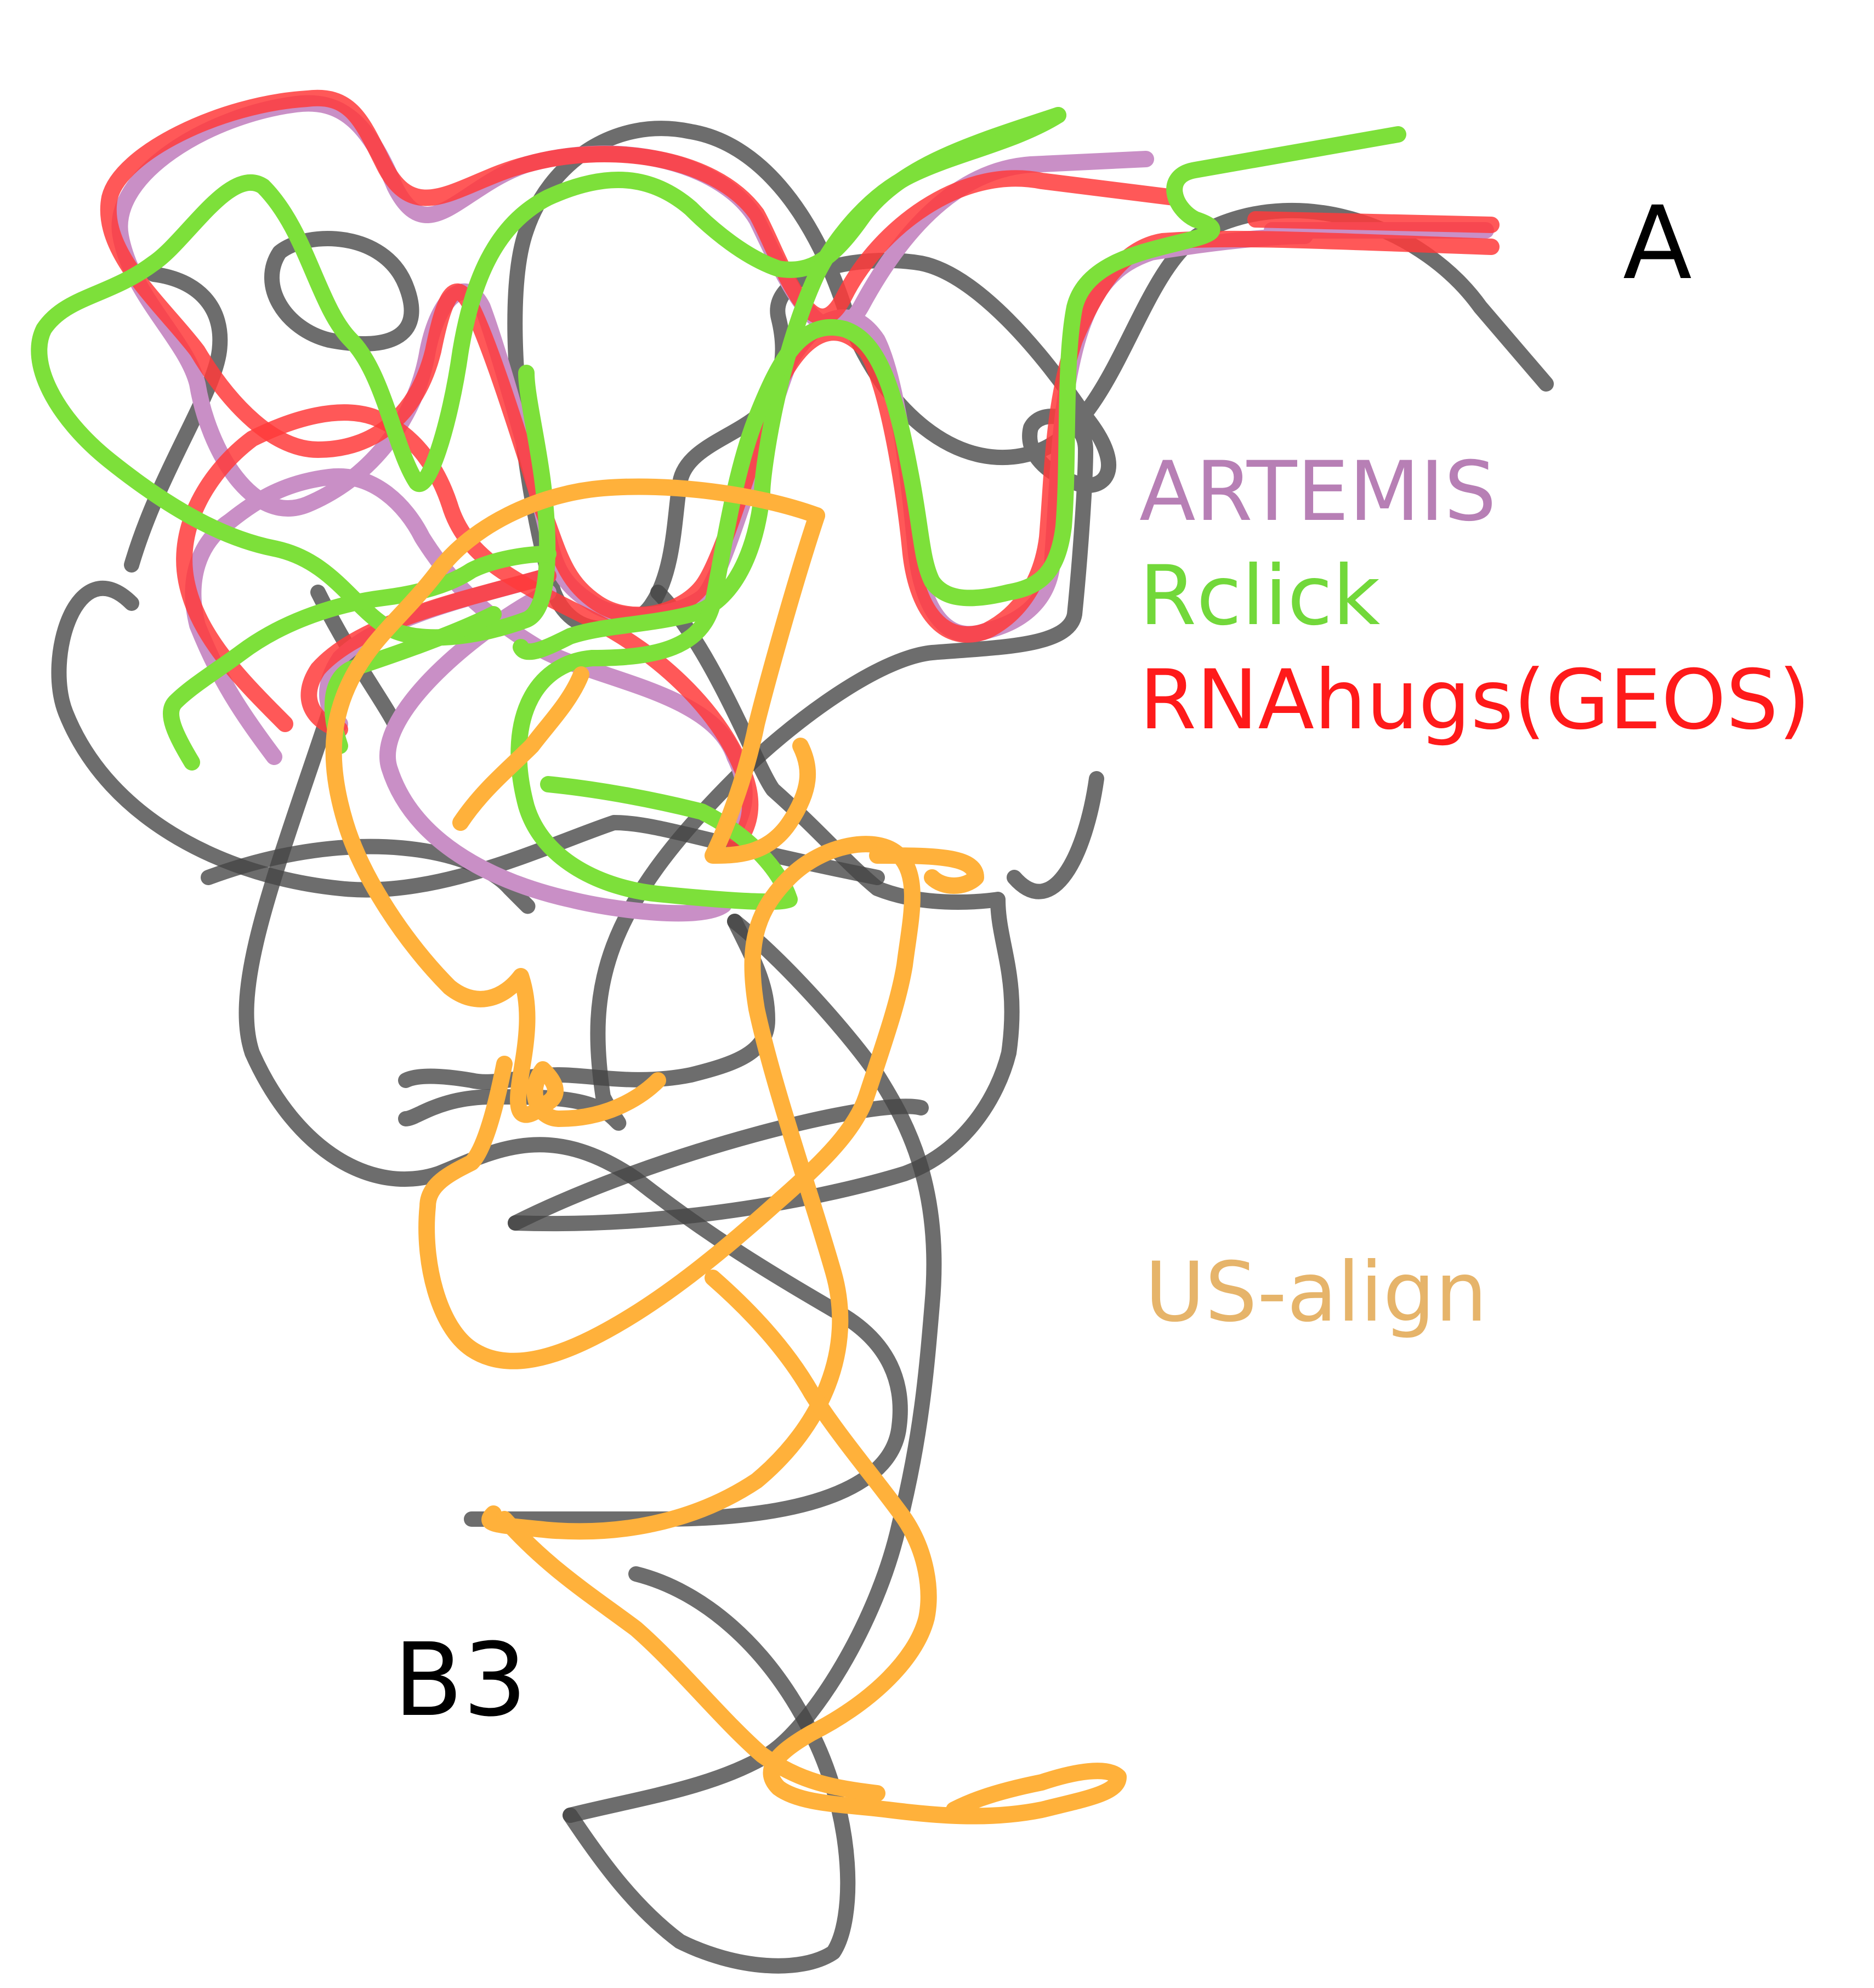 The height and width of the screenshot is (1988, 1874). I want to click on legend-label-rnahugs: RNAhugs(GEOS), so click(1474, 700).